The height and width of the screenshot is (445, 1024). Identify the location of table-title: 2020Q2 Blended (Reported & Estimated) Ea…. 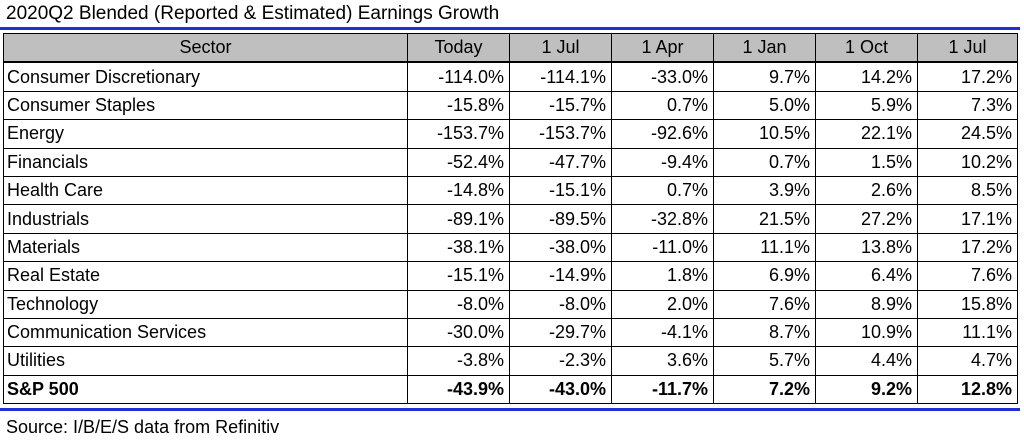
(253, 13).